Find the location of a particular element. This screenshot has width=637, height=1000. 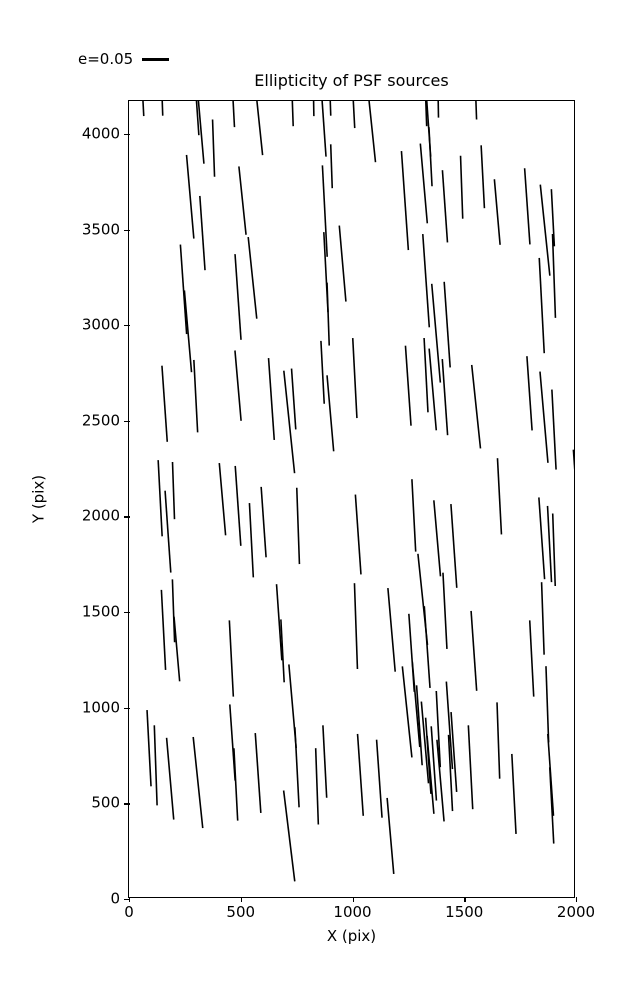

y-tick-label: 0 is located at coordinates (115, 898).